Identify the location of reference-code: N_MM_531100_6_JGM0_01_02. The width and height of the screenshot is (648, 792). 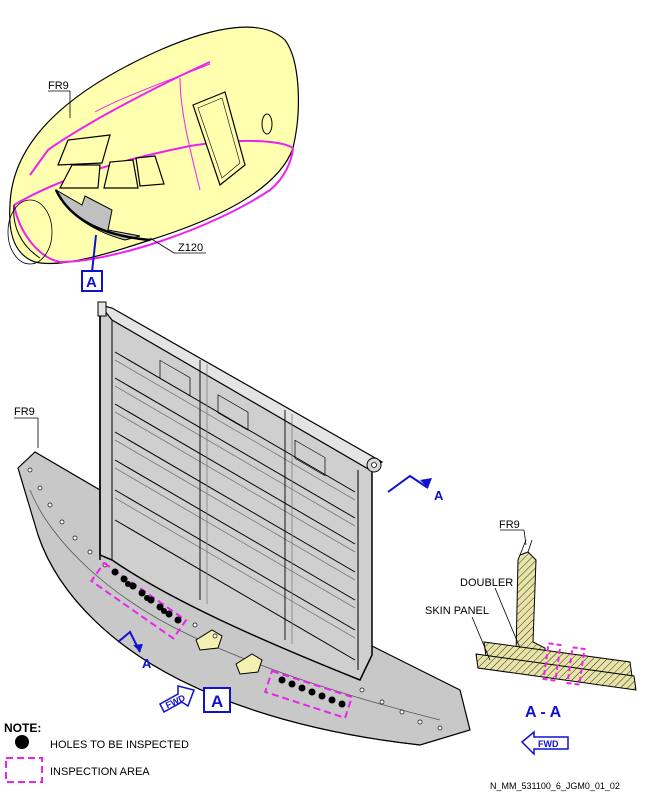
(555, 786).